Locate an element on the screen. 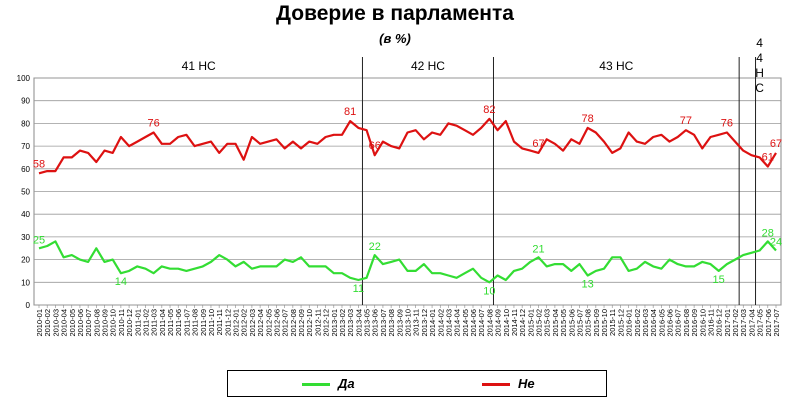 The height and width of the screenshot is (408, 790). y-tick-label: 0 is located at coordinates (28, 305).